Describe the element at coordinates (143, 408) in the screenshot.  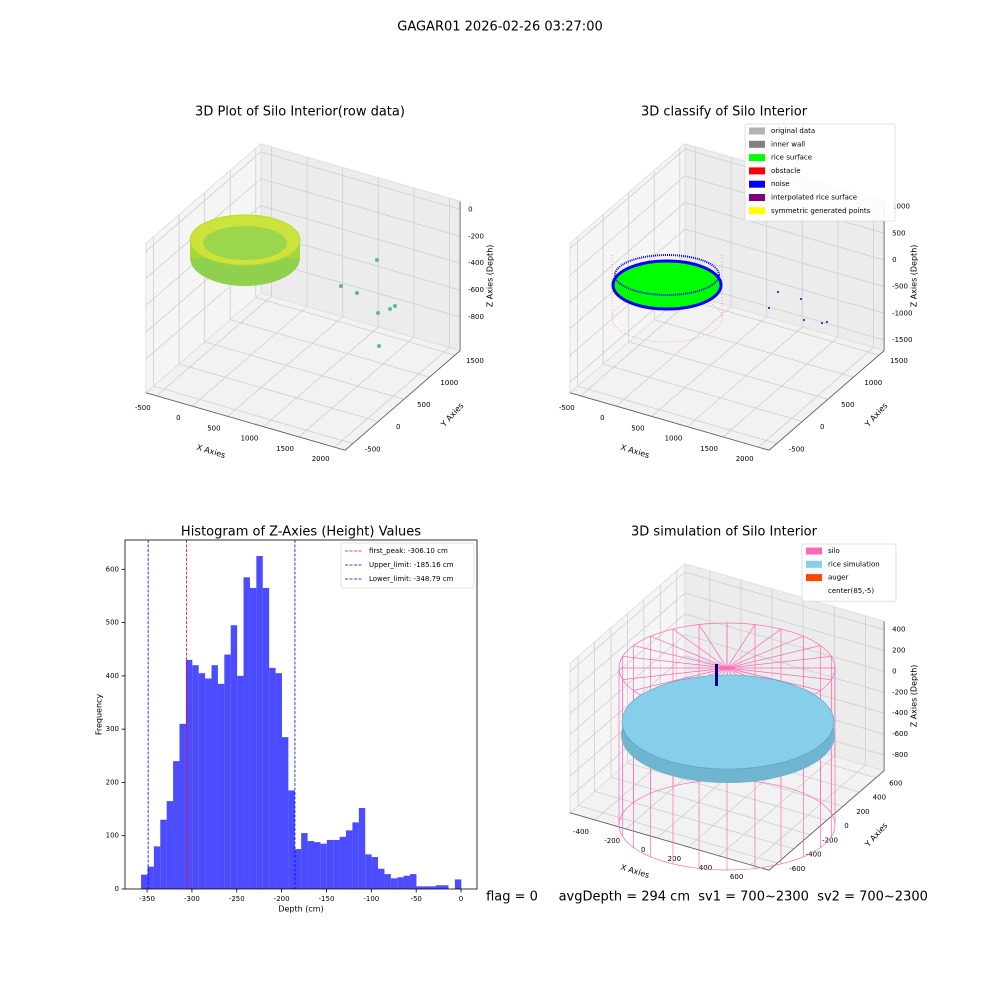
I see `x-tick-label: -500` at that location.